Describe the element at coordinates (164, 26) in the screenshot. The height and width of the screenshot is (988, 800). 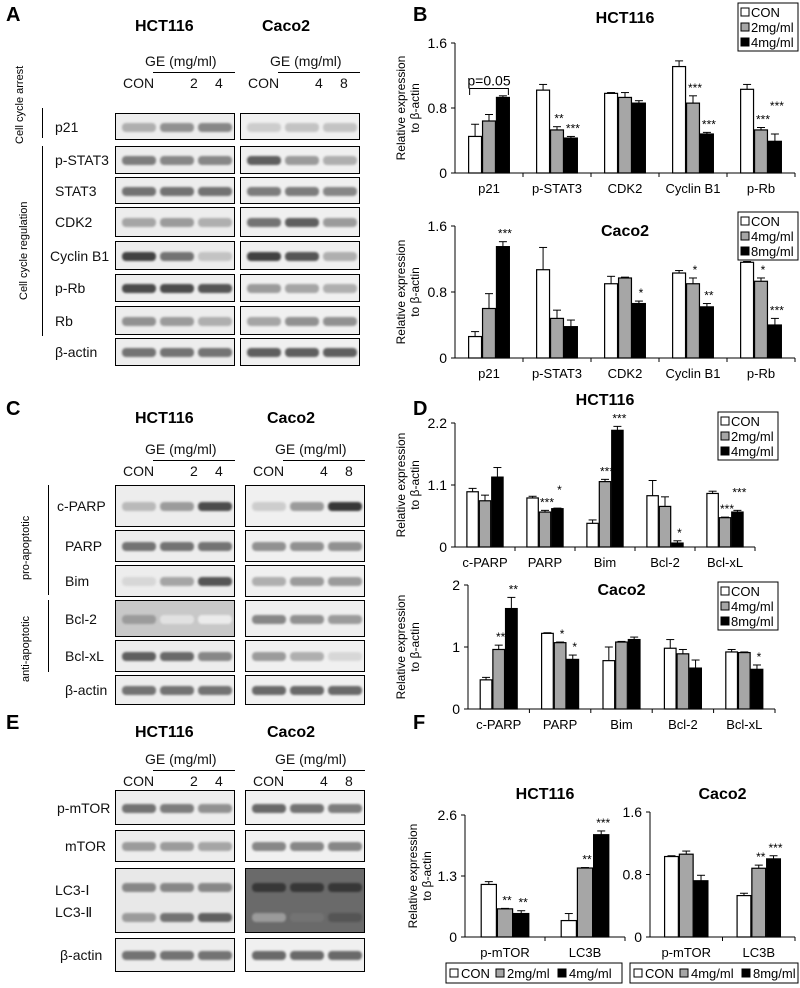
I see `cell-line-title: HCT116` at that location.